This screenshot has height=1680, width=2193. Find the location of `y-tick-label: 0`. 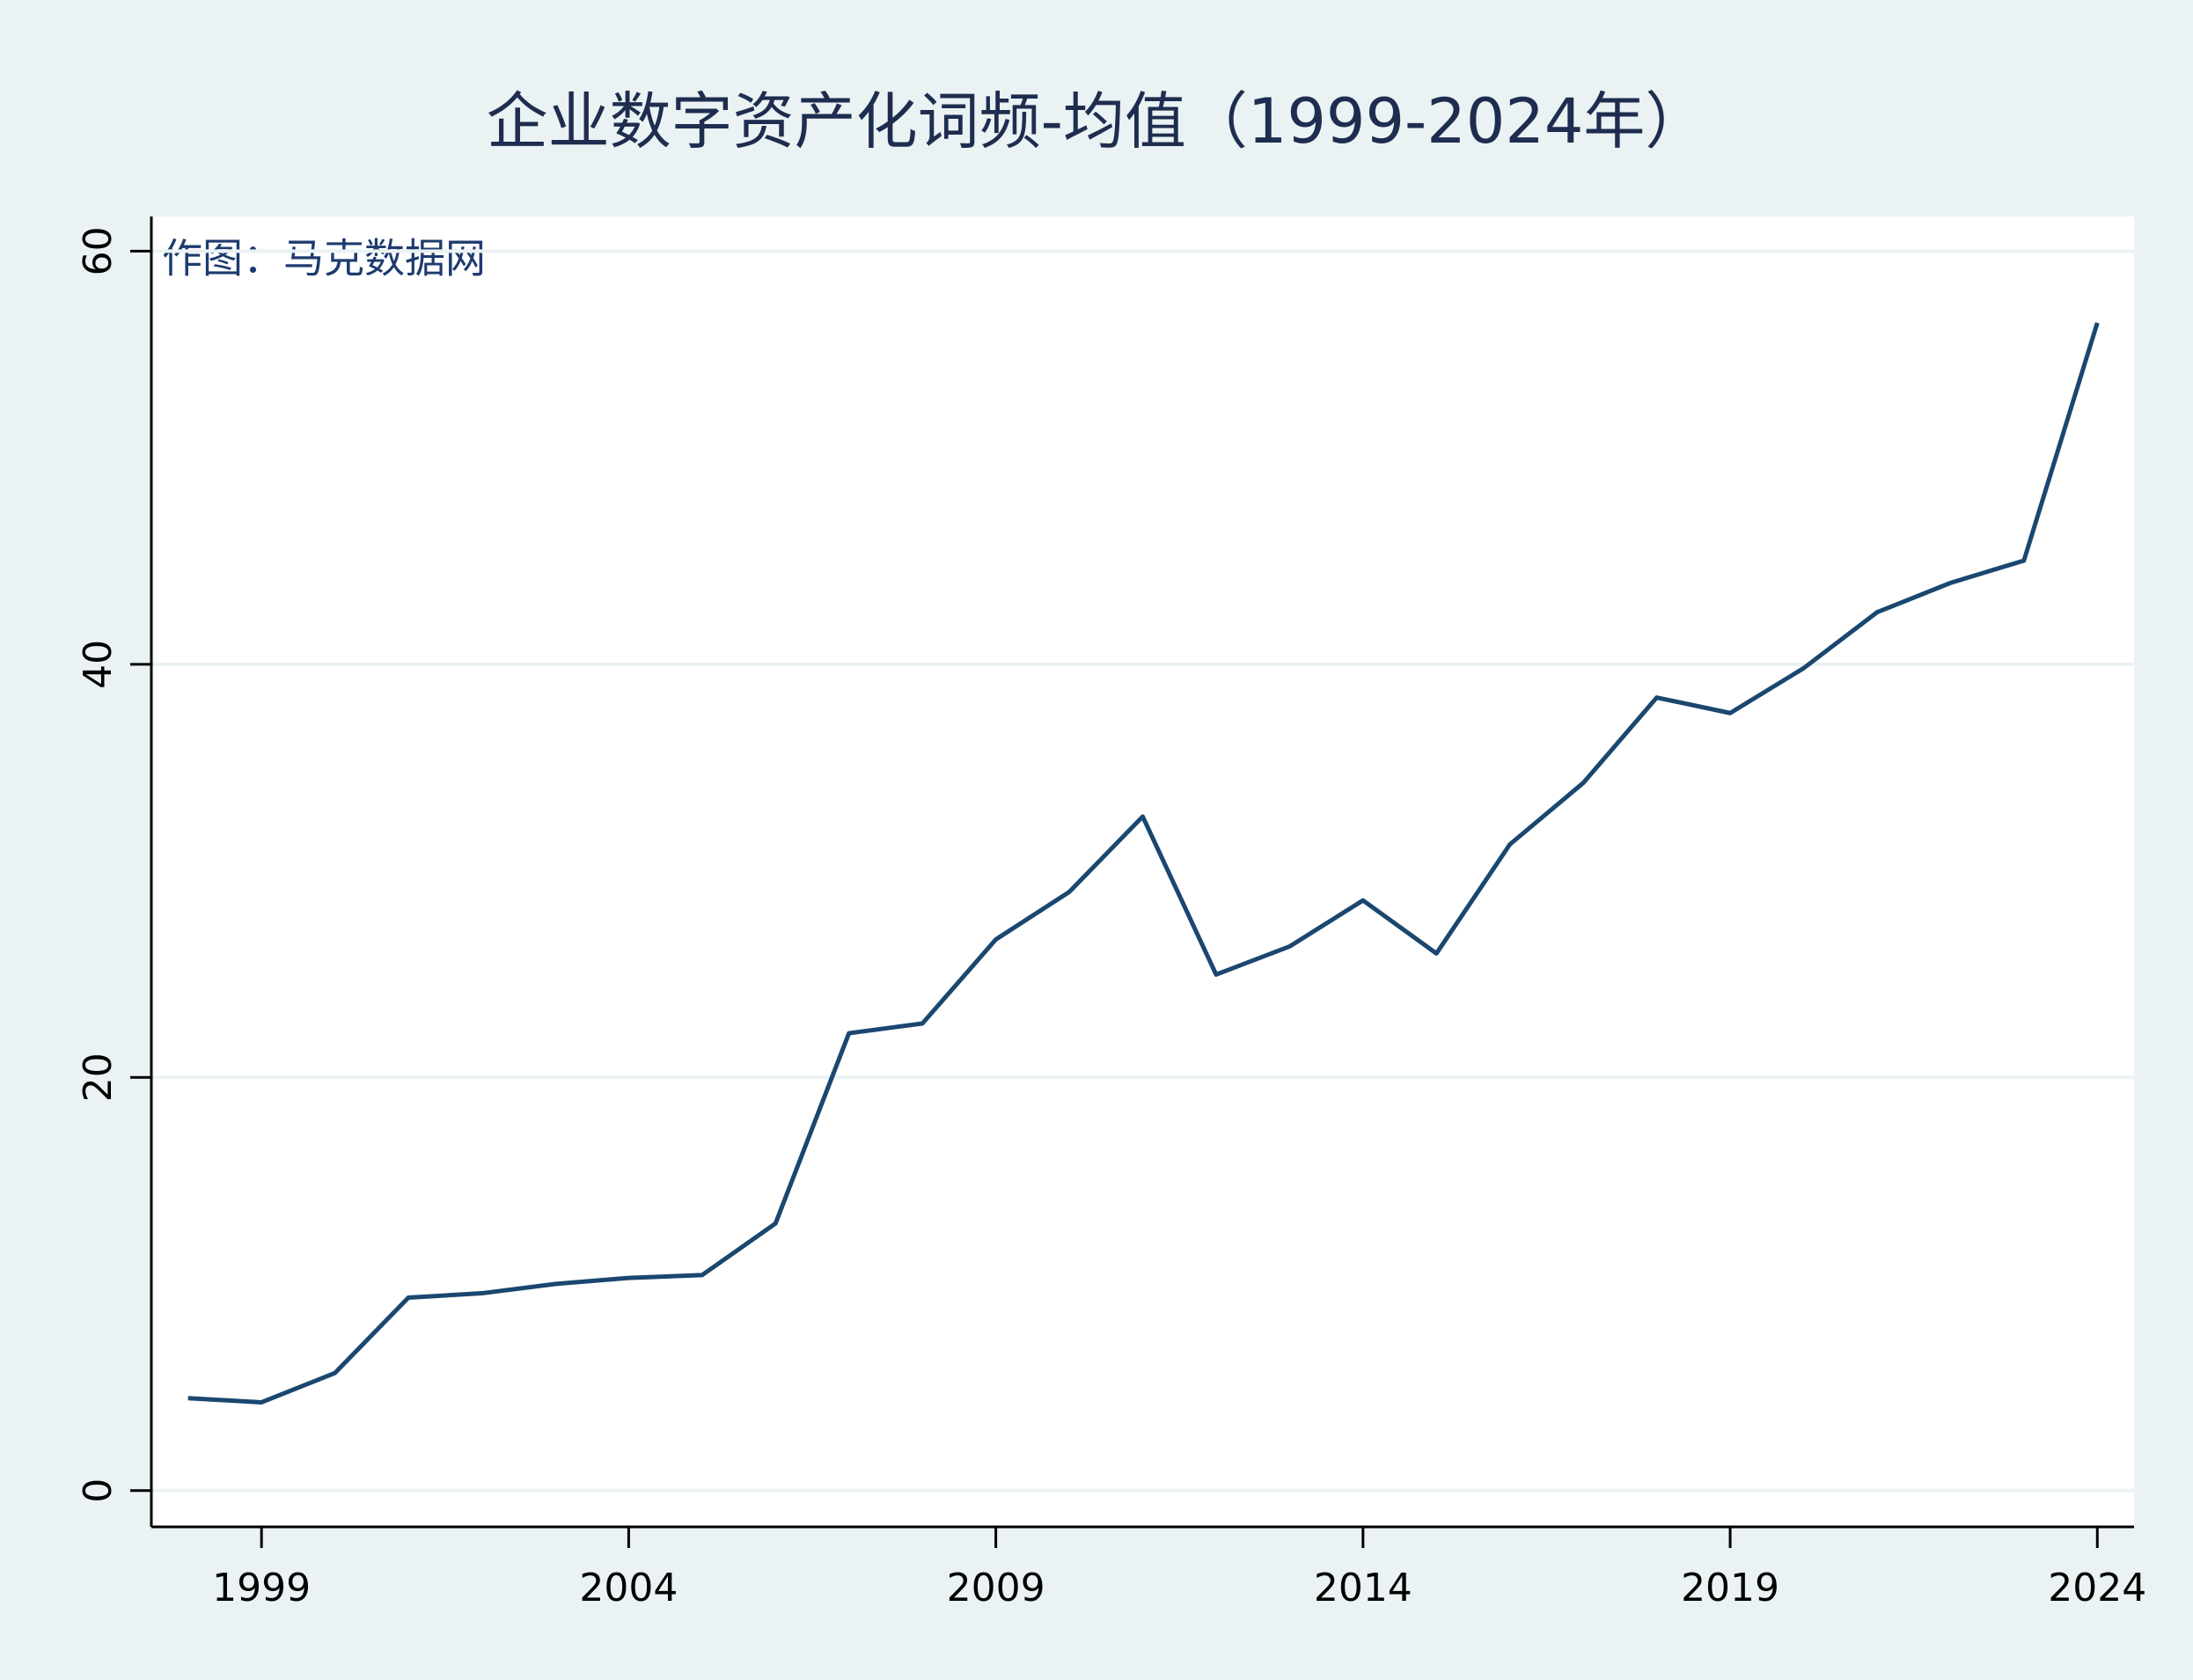

y-tick-label: 0 is located at coordinates (98, 1490).